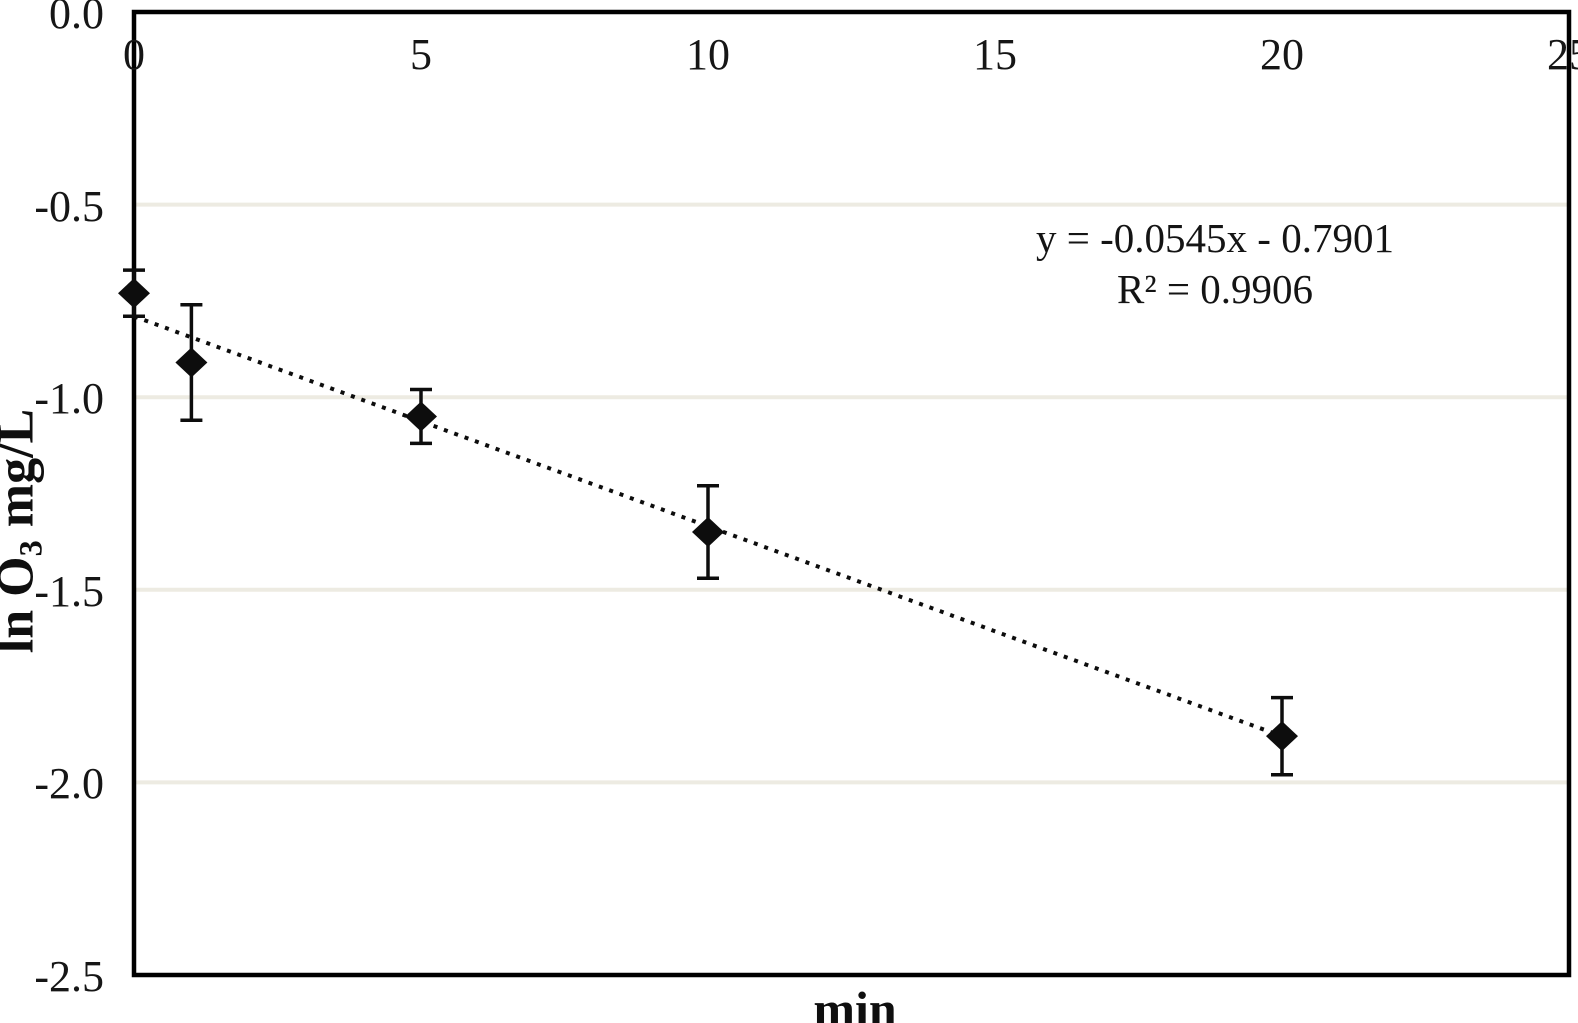  I want to click on y-axis-title-subscript: 3, so click(30, 548).